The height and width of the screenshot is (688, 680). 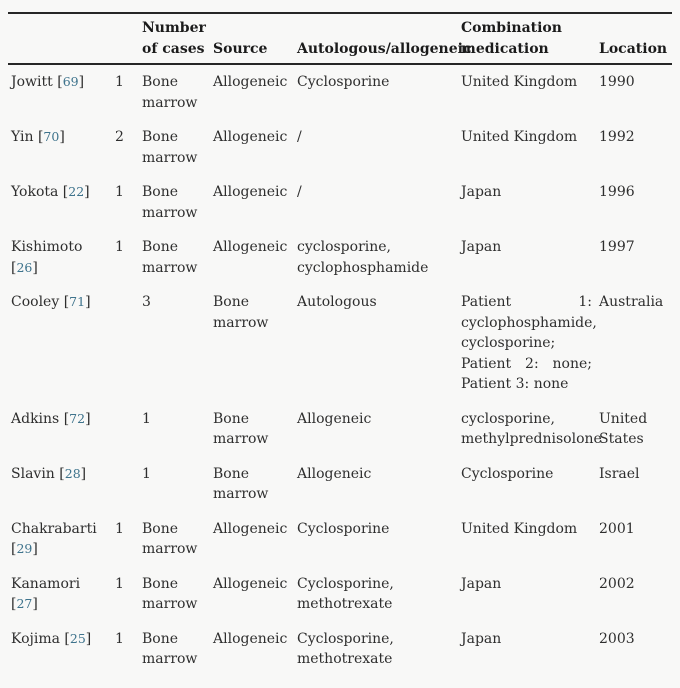 I want to click on cell-col-7: 1992, so click(x=617, y=137).